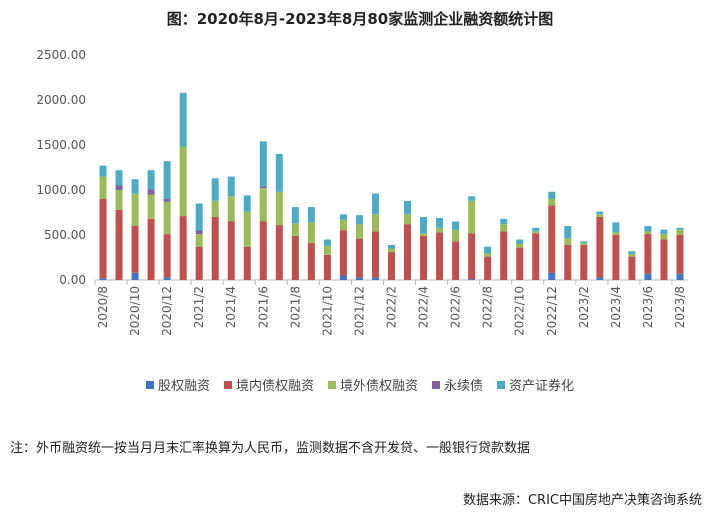 The height and width of the screenshot is (515, 720). I want to click on legend-item: 永续债, so click(457, 384).